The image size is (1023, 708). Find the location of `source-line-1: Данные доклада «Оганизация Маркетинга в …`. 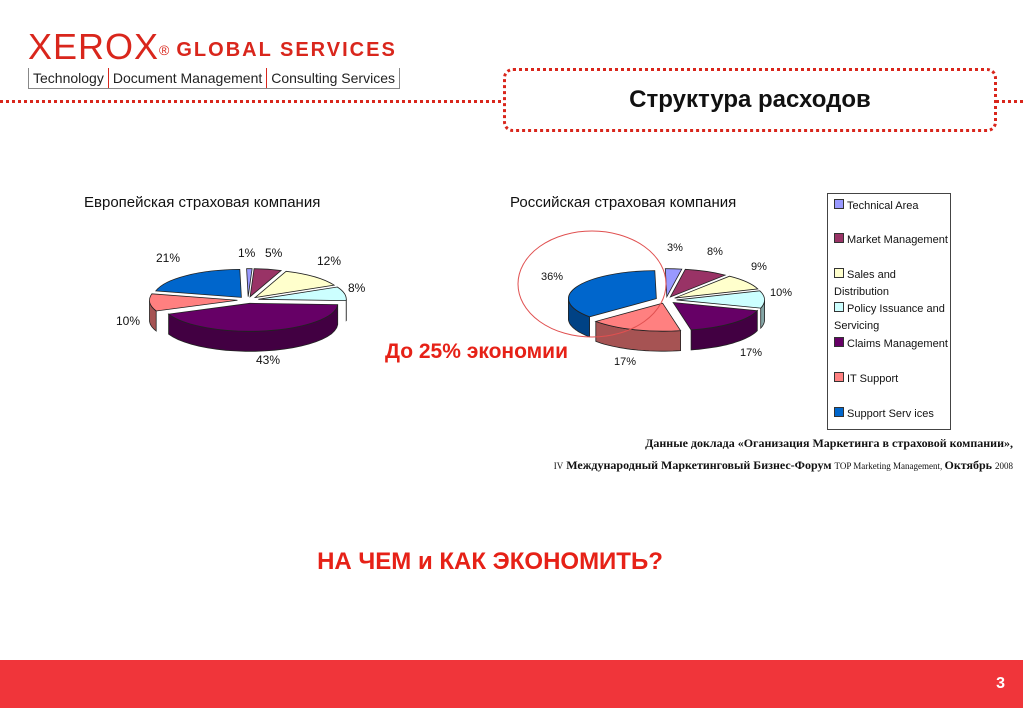

source-line-1: Данные доклада «Оганизация Маркетинга в … is located at coordinates (829, 443).